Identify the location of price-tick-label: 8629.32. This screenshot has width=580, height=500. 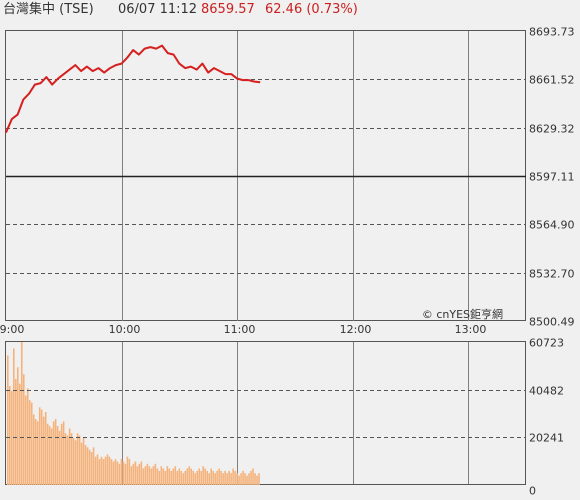
(552, 129).